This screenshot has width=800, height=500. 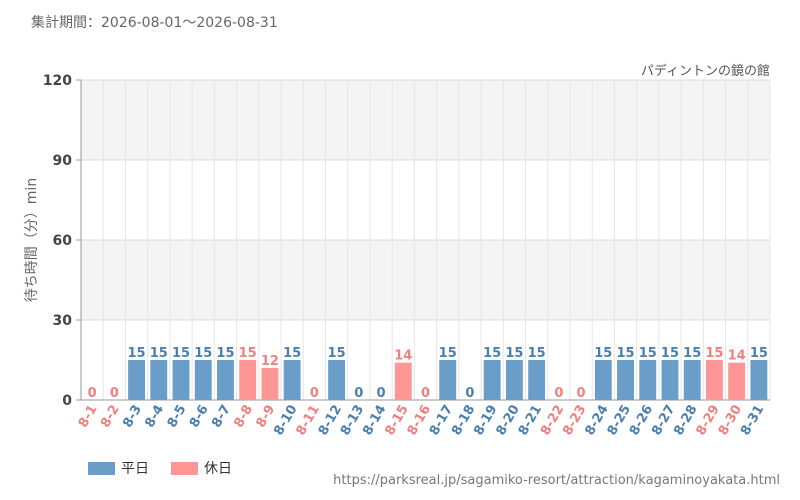 What do you see at coordinates (63, 321) in the screenshot?
I see `y-tick-label: 30` at bounding box center [63, 321].